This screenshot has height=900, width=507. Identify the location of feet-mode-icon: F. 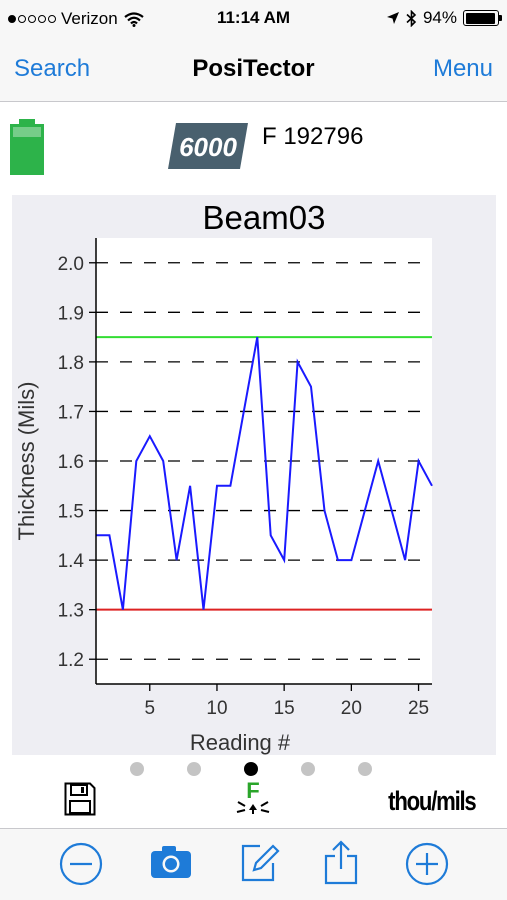
(253, 799).